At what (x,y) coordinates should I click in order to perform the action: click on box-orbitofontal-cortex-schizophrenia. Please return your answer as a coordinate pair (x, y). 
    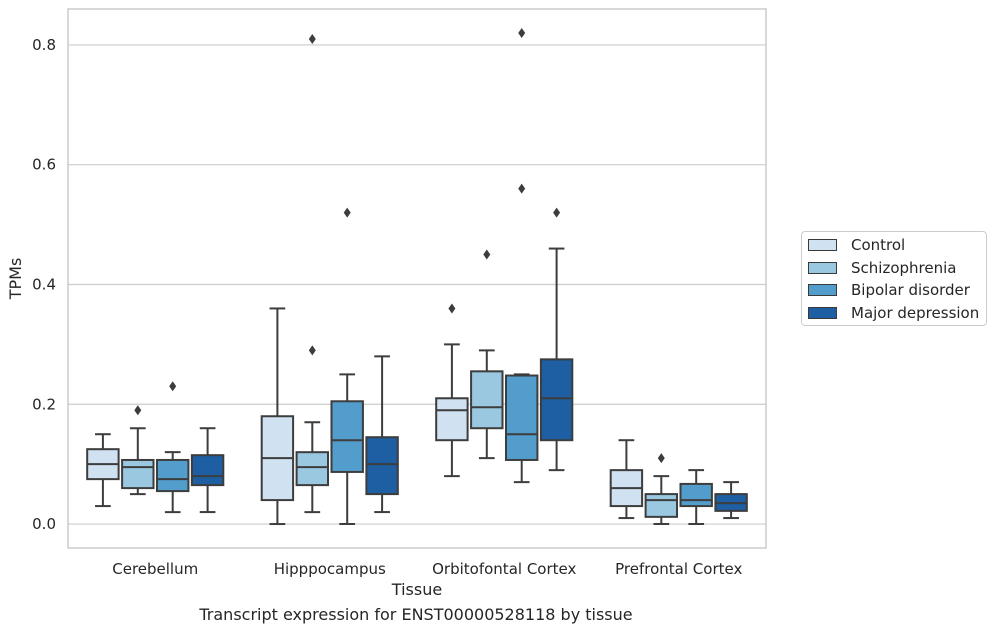
    Looking at the image, I should click on (487, 354).